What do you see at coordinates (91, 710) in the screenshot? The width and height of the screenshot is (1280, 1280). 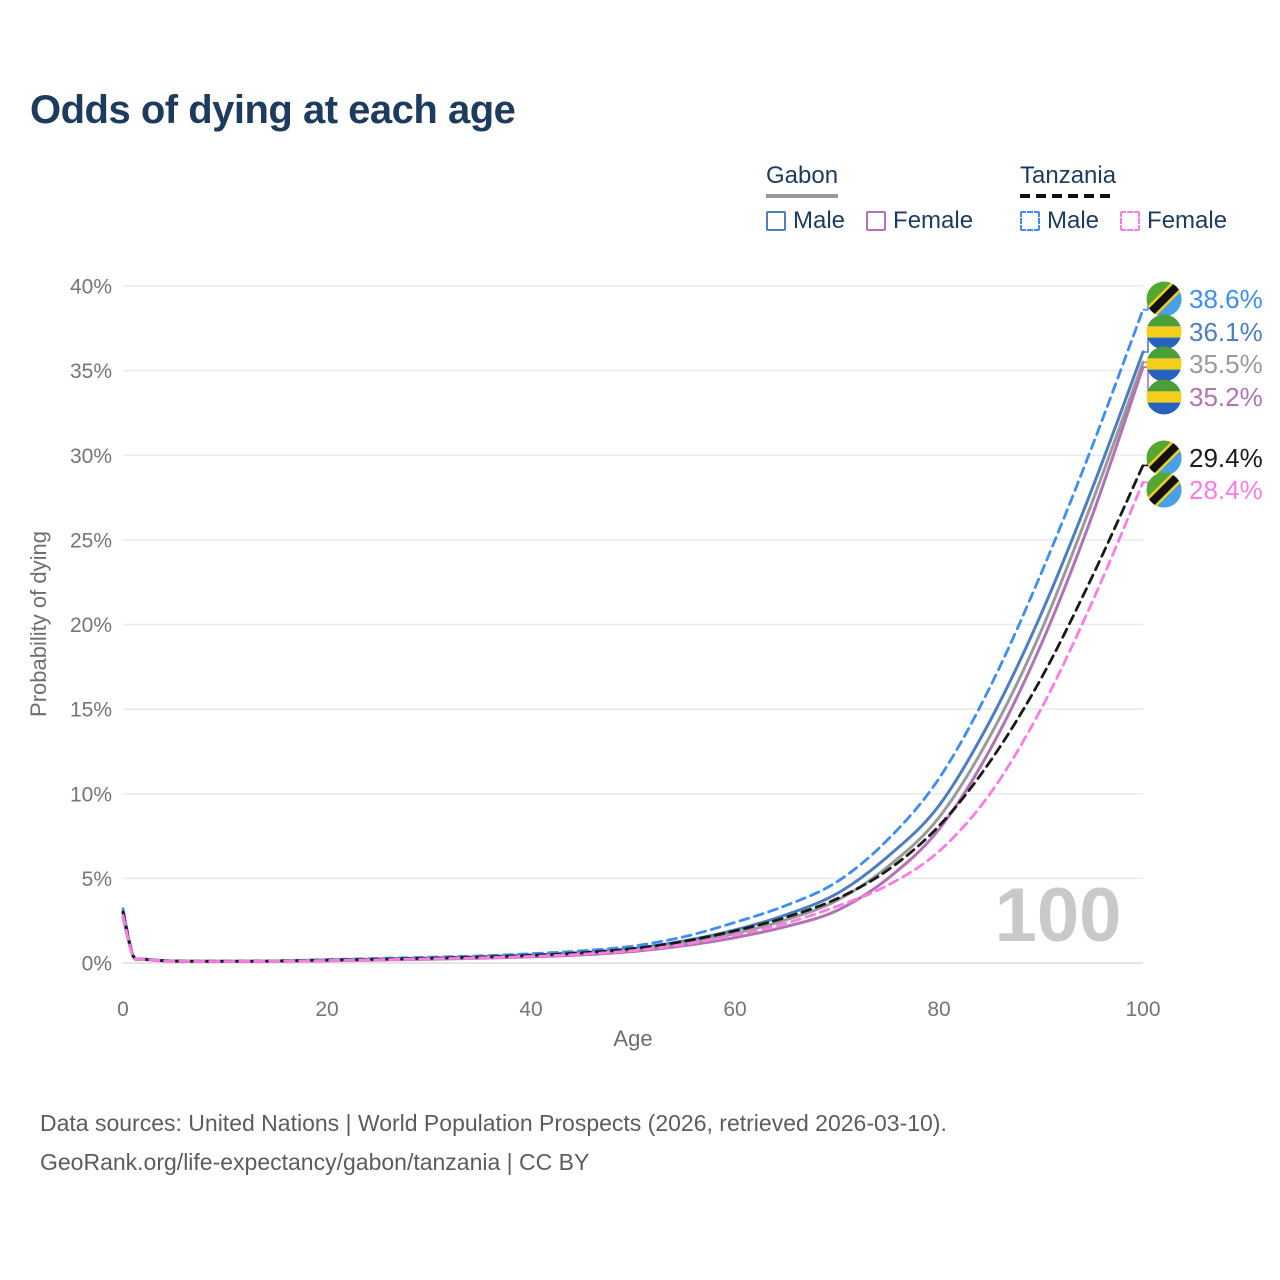 I see `y-tick-label: 15%` at bounding box center [91, 710].